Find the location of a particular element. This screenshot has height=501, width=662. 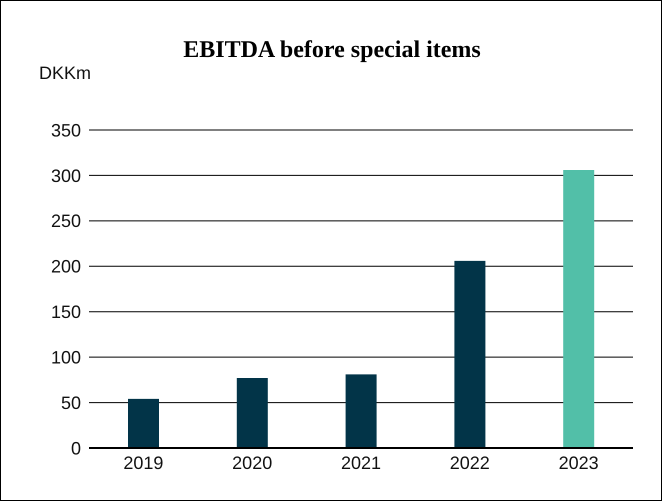

y-tick-label: 300 is located at coordinates (65, 176).